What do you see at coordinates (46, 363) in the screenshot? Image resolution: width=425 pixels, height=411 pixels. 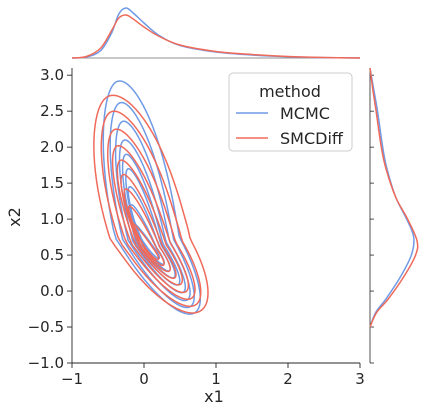 I see `y-tick-label-1: −1.0` at bounding box center [46, 363].